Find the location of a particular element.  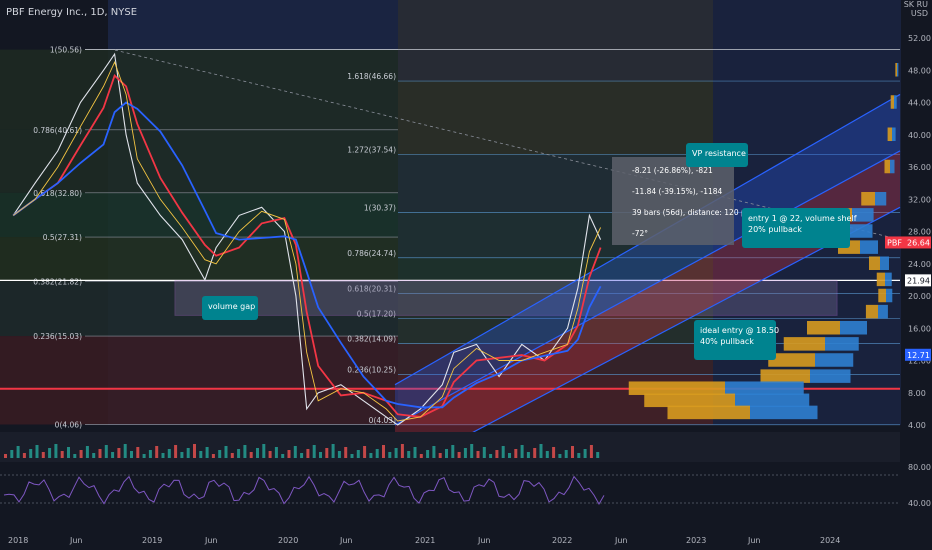

measure-box-bg is located at coordinates (673, 201).